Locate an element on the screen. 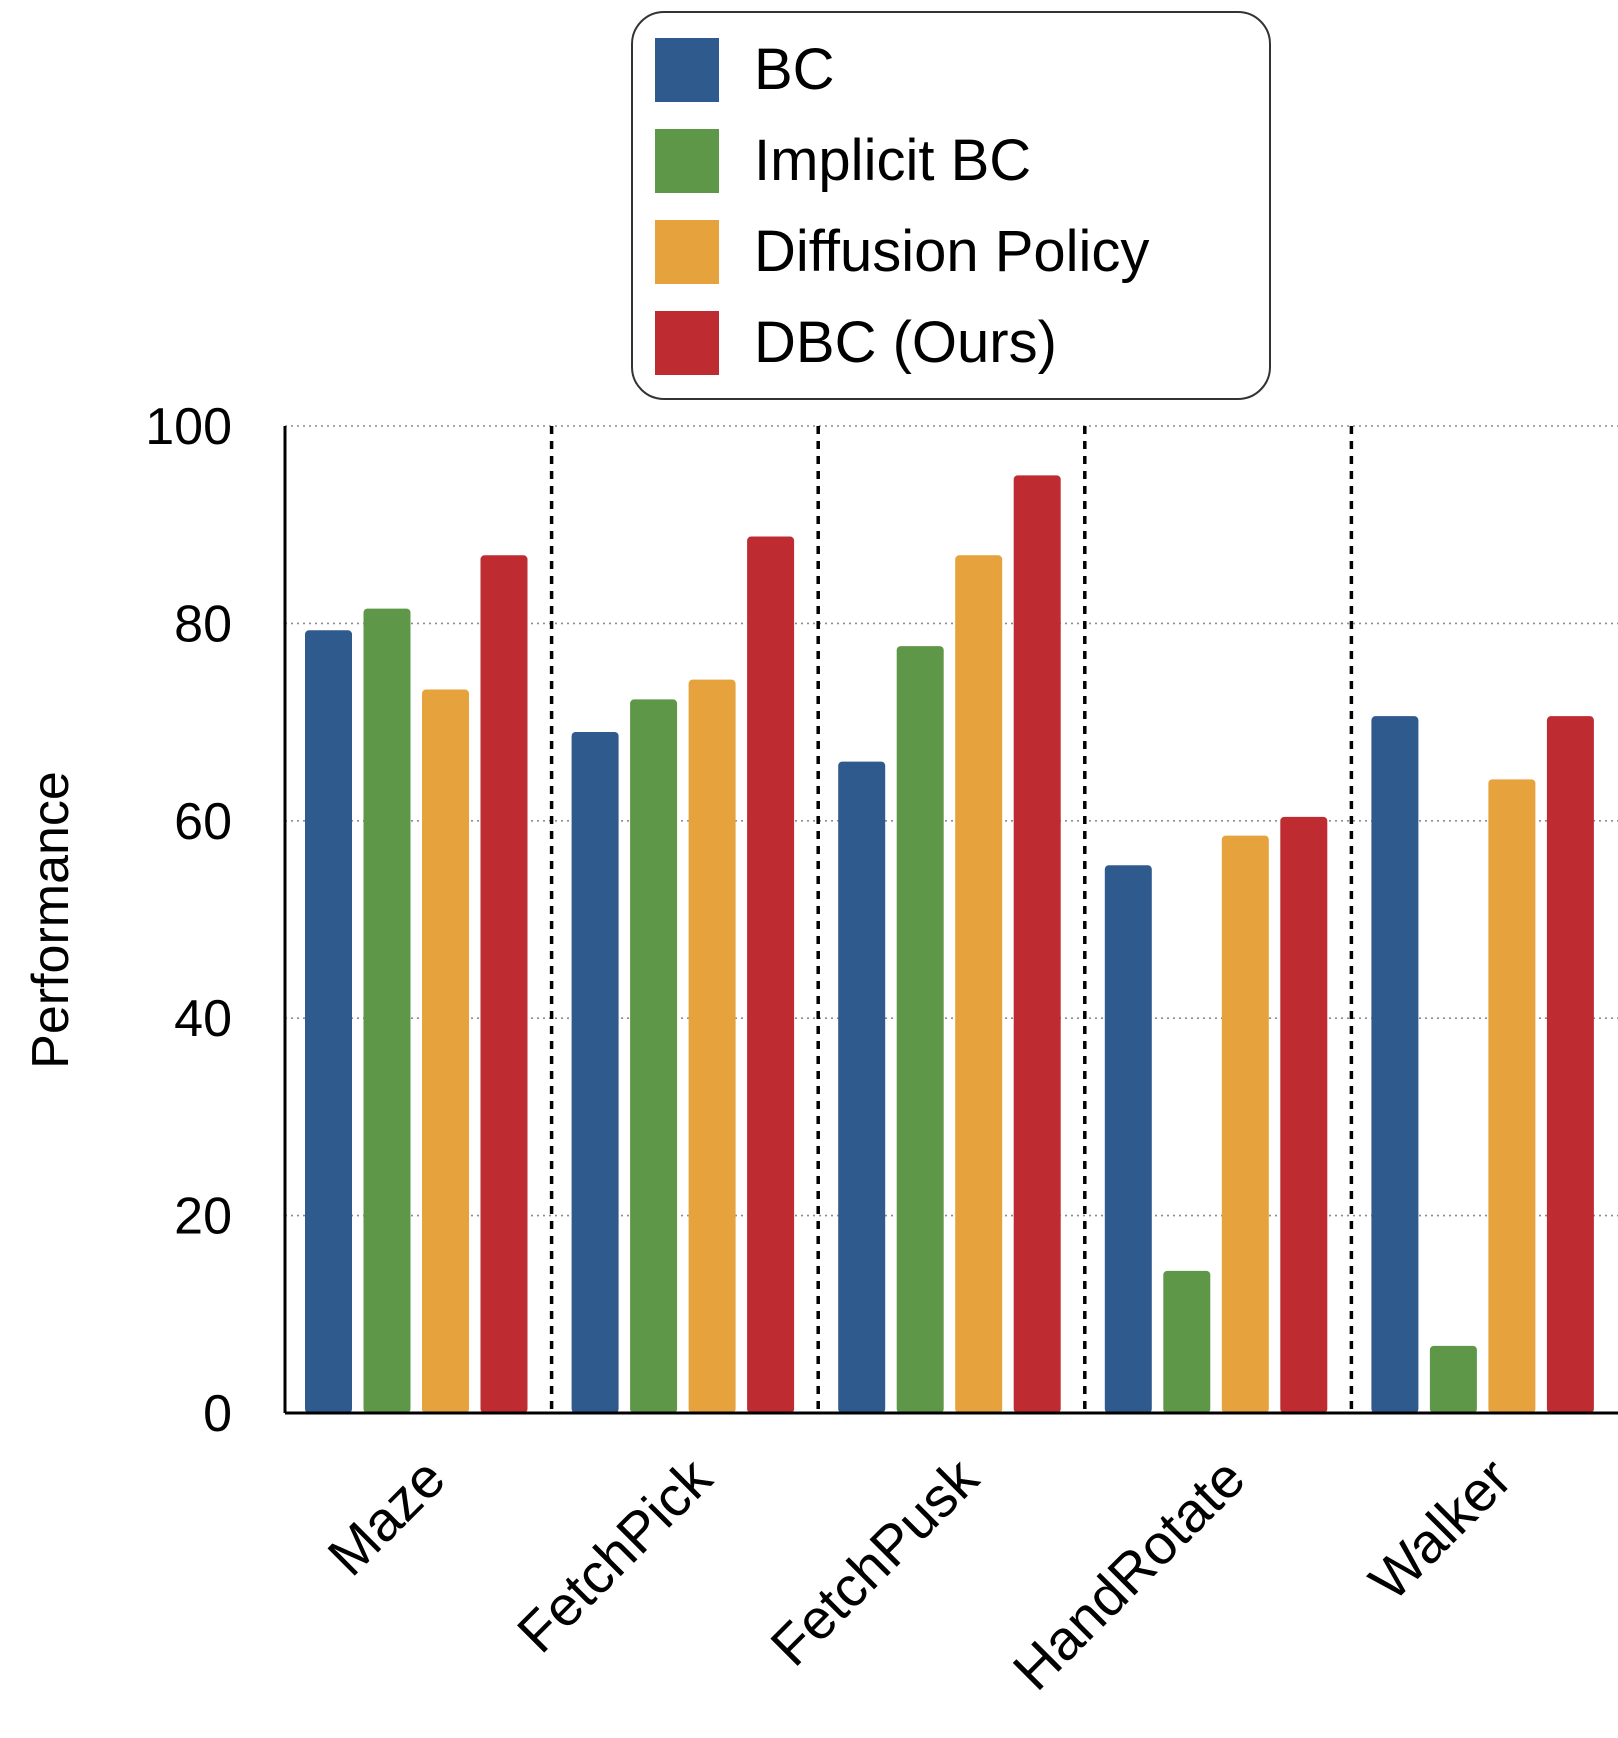 This screenshot has width=1618, height=1738. y-tick-label: 40 is located at coordinates (203, 1019).